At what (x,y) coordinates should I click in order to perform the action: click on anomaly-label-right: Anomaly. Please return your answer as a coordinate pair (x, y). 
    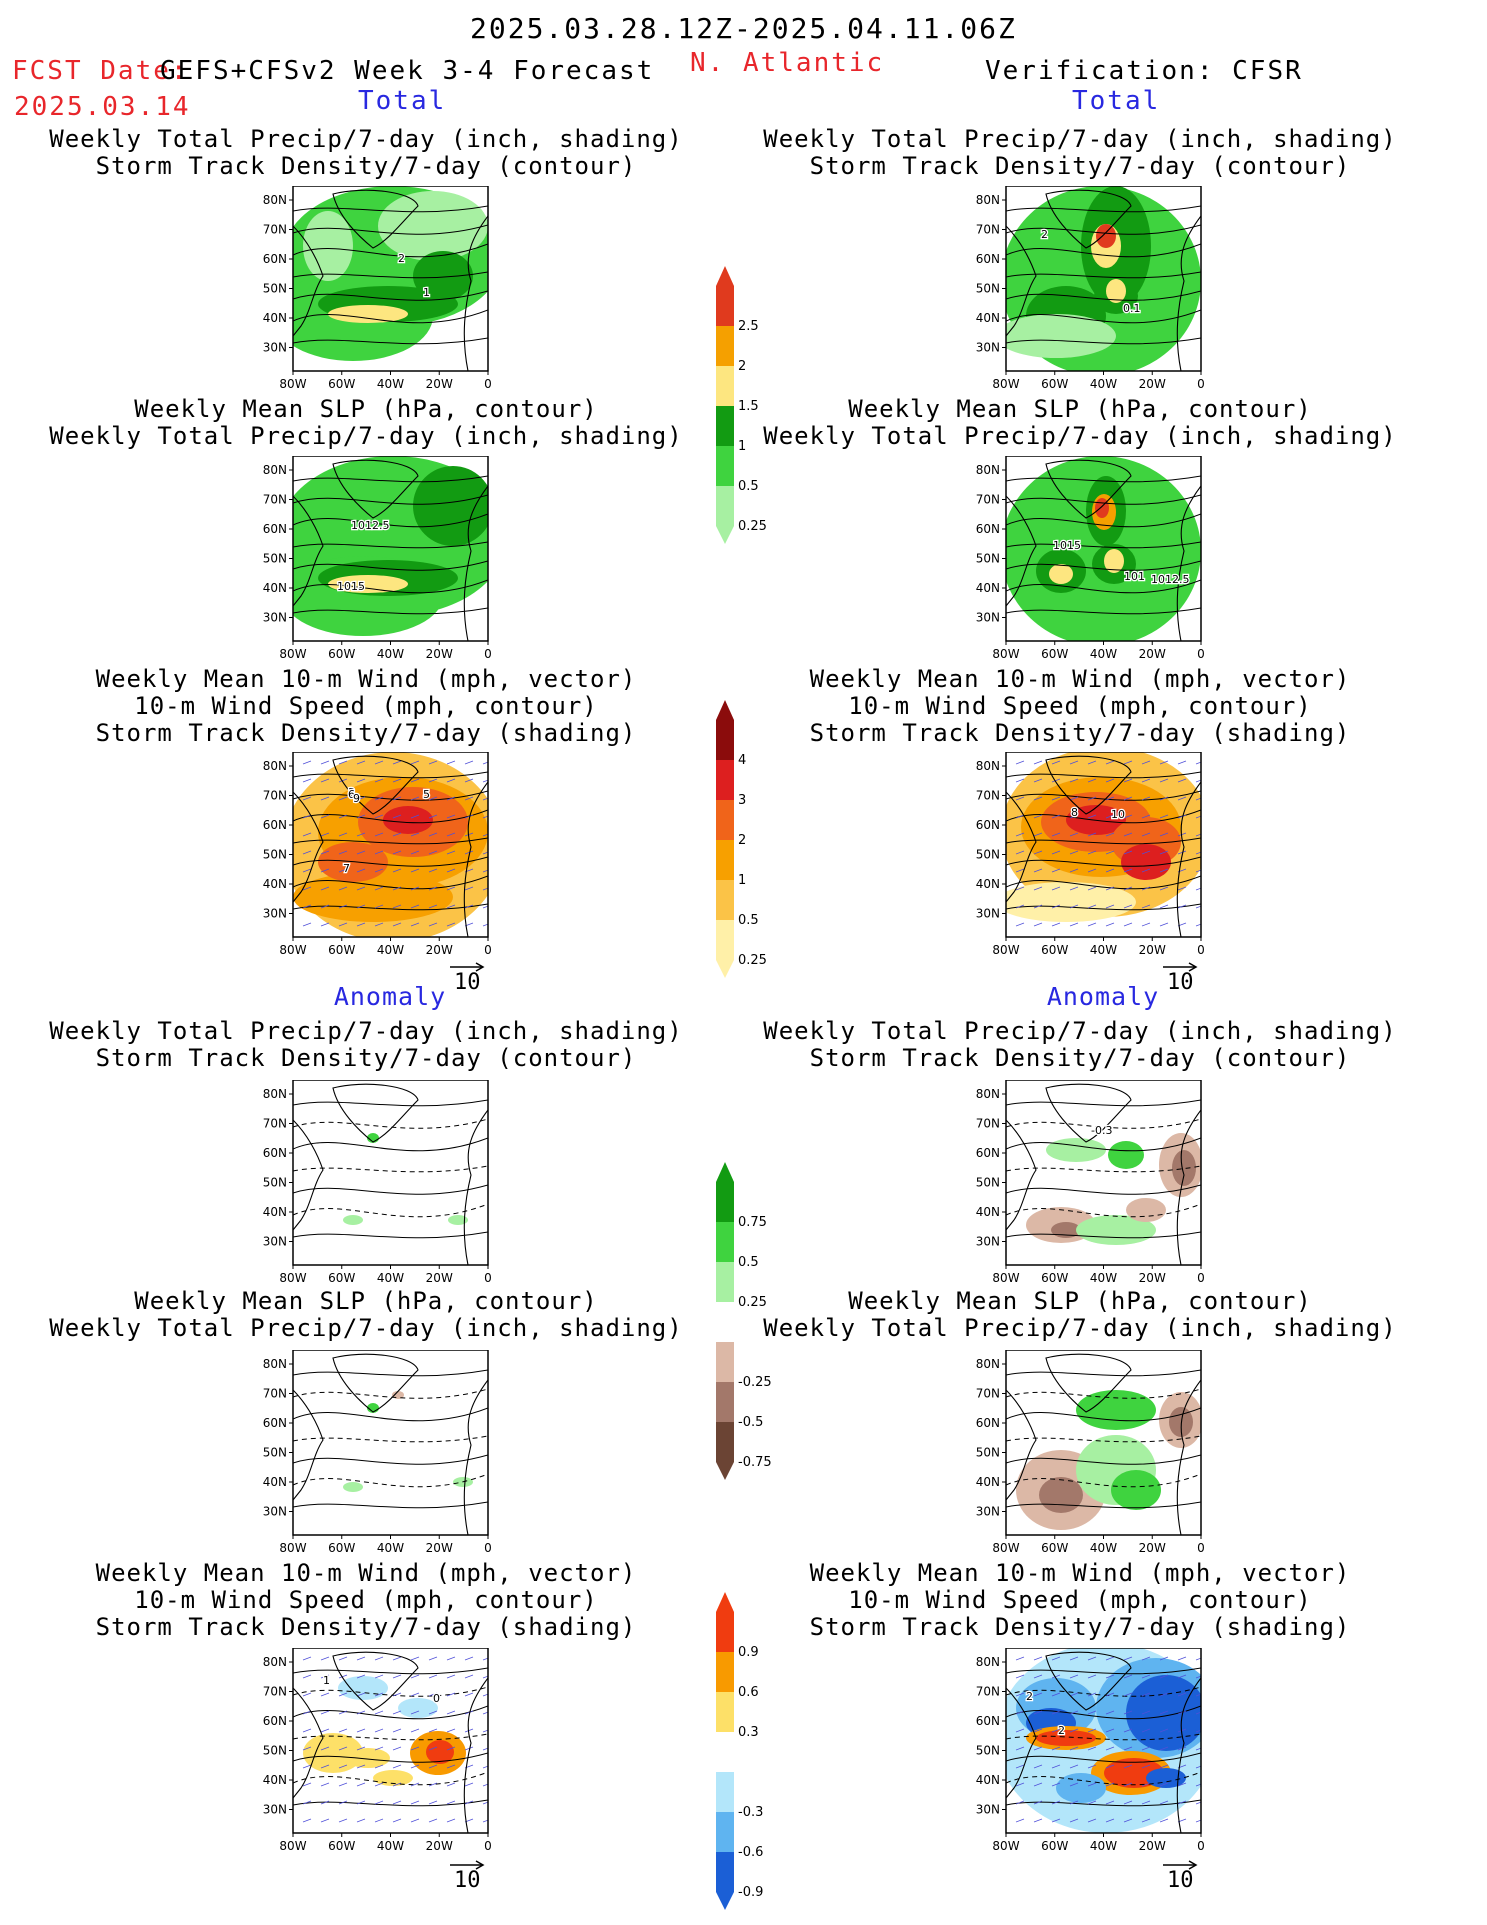
    Looking at the image, I should click on (1103, 996).